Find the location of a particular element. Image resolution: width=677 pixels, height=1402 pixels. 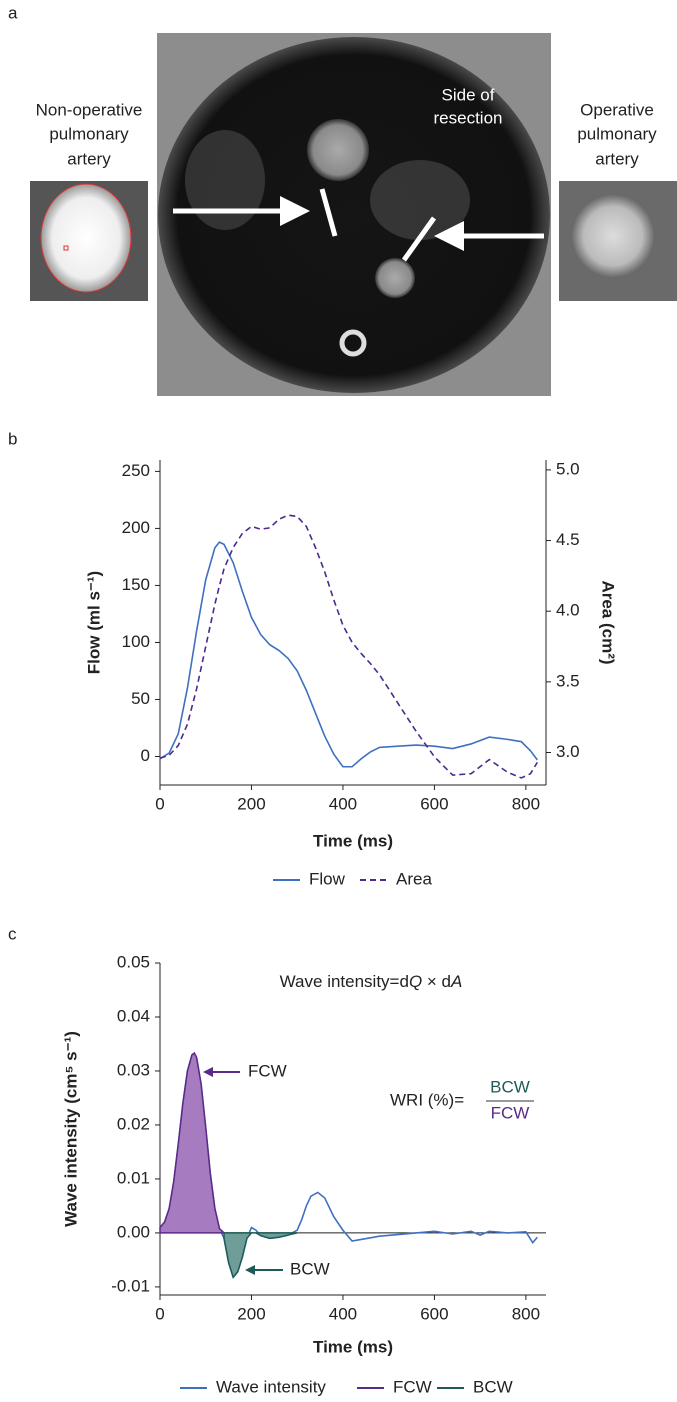

y-tick-label: 0.03 is located at coordinates (133, 1069).